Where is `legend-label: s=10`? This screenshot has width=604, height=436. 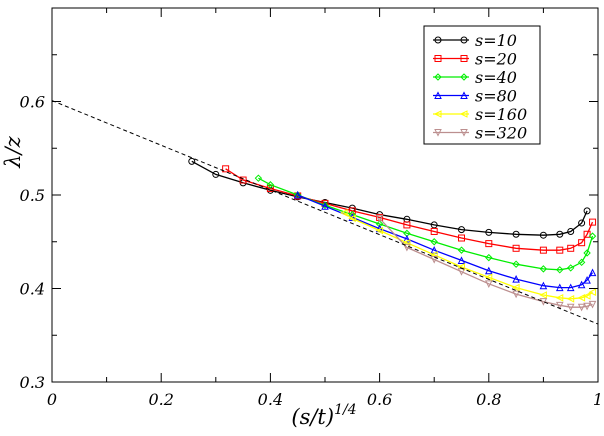
legend-label: s=10 is located at coordinates (496, 40).